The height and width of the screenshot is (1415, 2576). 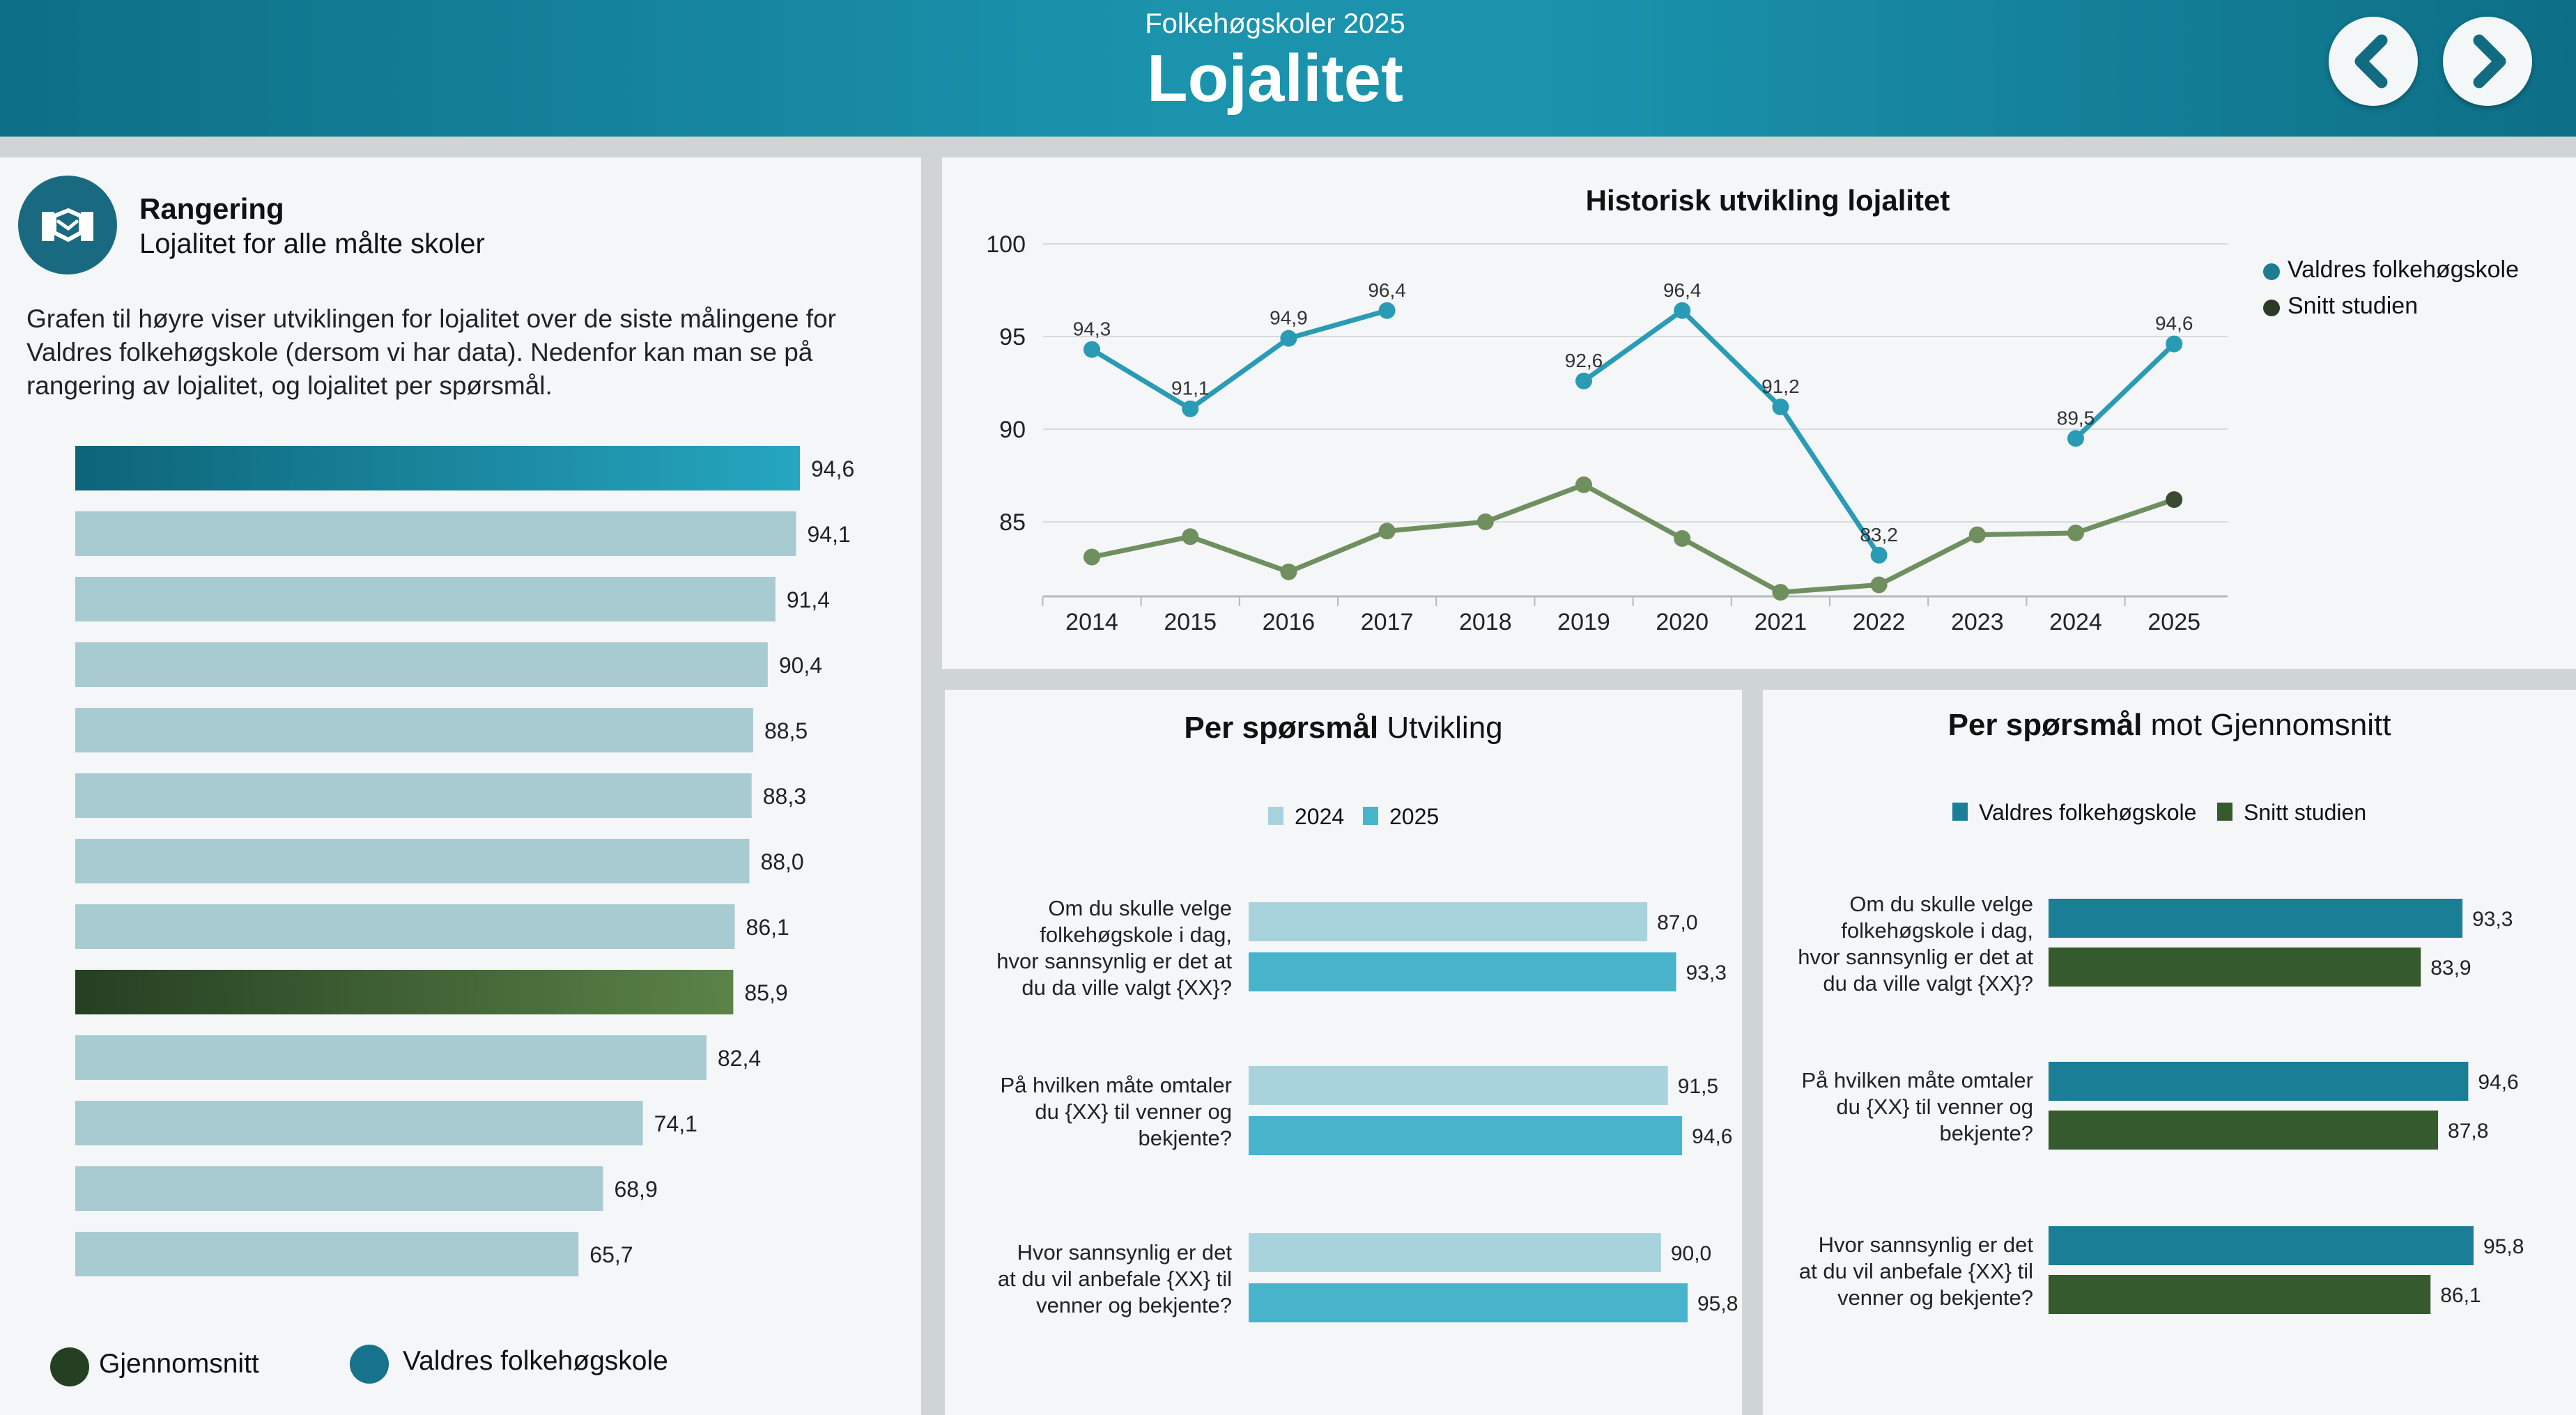 I want to click on school-point-label: 91,1, so click(x=1190, y=389).